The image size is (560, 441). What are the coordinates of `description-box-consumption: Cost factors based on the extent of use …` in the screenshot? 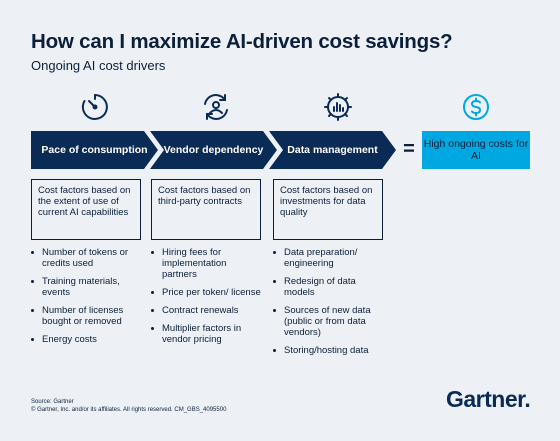 It's located at (86, 209).